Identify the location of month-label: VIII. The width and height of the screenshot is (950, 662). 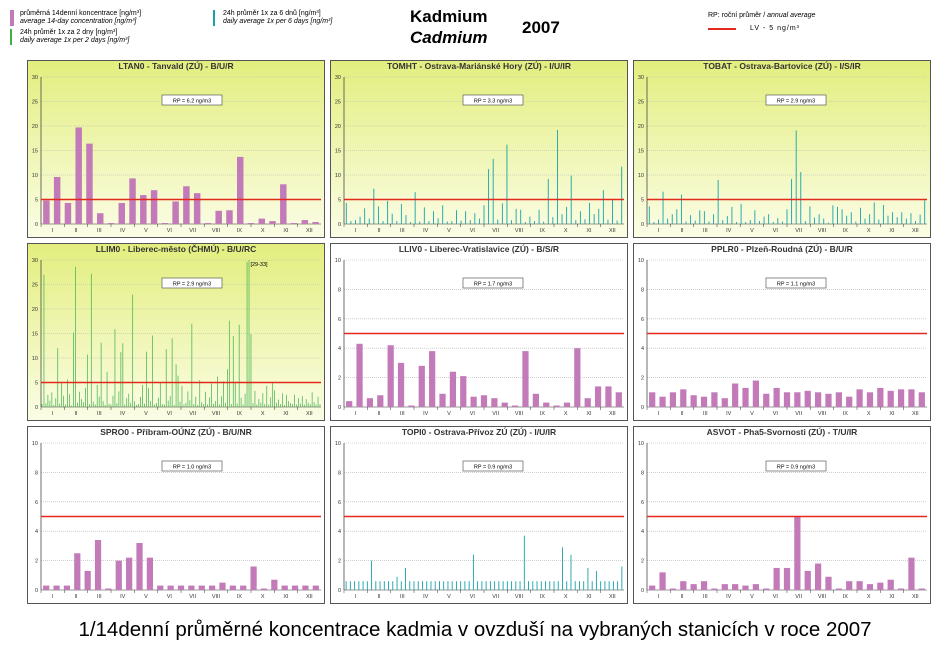
(822, 414).